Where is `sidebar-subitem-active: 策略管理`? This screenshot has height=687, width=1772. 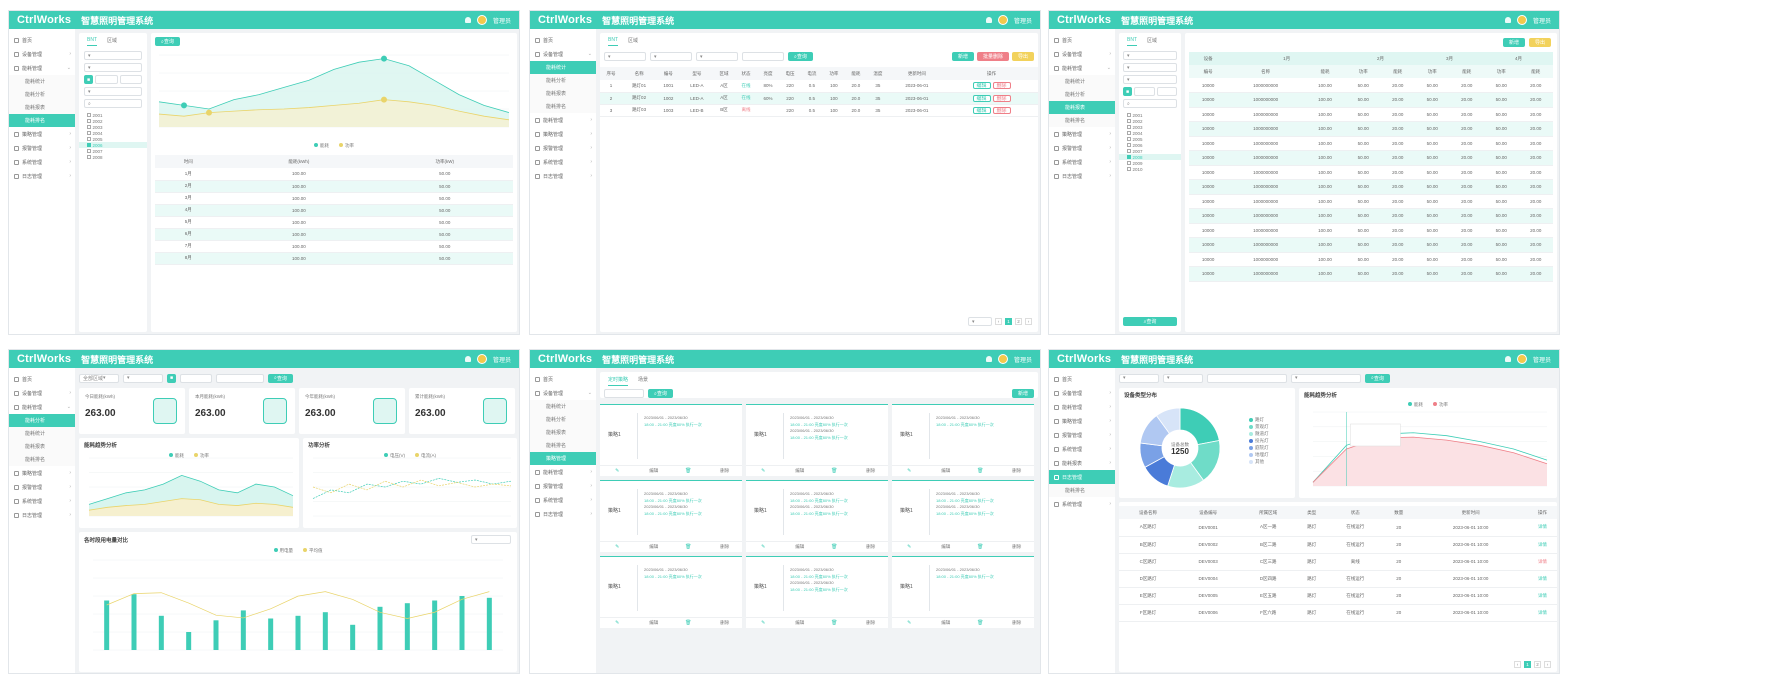 sidebar-subitem-active: 策略管理 is located at coordinates (563, 458).